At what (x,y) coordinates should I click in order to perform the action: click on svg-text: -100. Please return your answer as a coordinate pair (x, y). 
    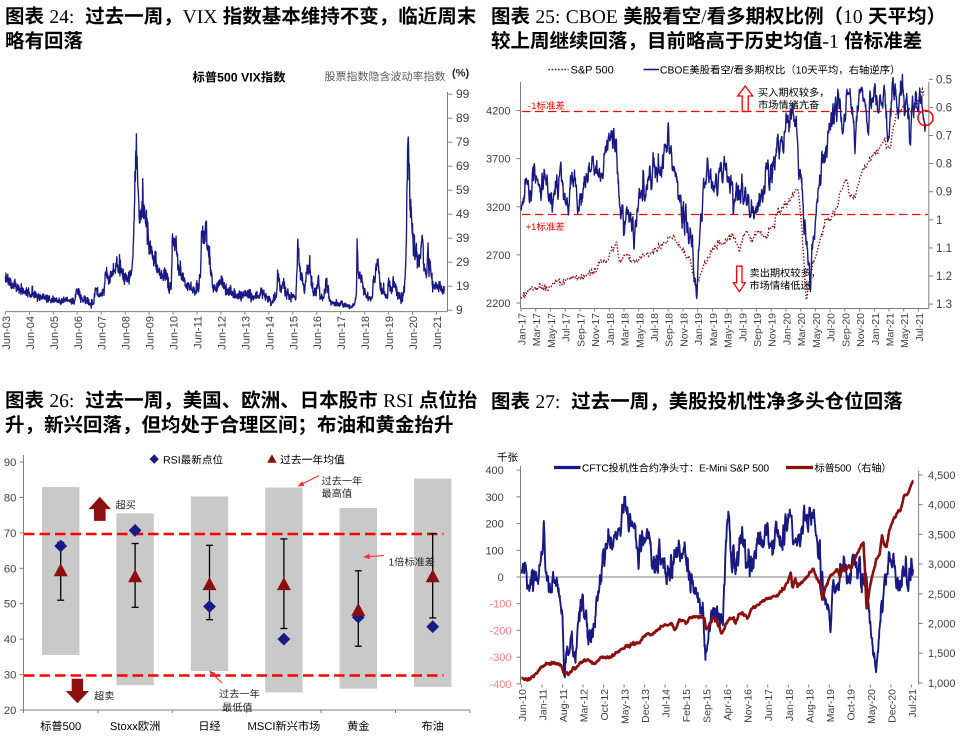
    Looking at the image, I should click on (500, 605).